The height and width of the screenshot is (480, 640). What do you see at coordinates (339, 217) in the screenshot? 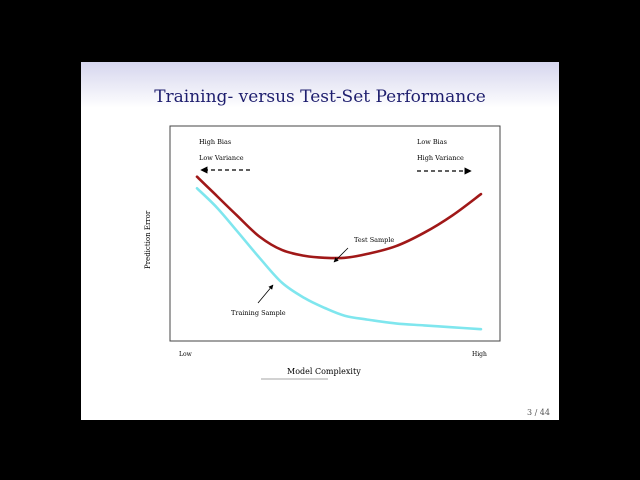
I see `test-sample-curve` at bounding box center [339, 217].